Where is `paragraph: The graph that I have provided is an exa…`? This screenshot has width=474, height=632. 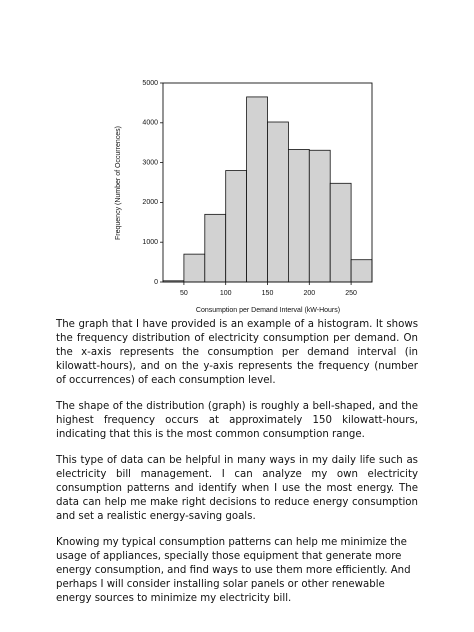 paragraph: The graph that I have provided is an exa… is located at coordinates (237, 352).